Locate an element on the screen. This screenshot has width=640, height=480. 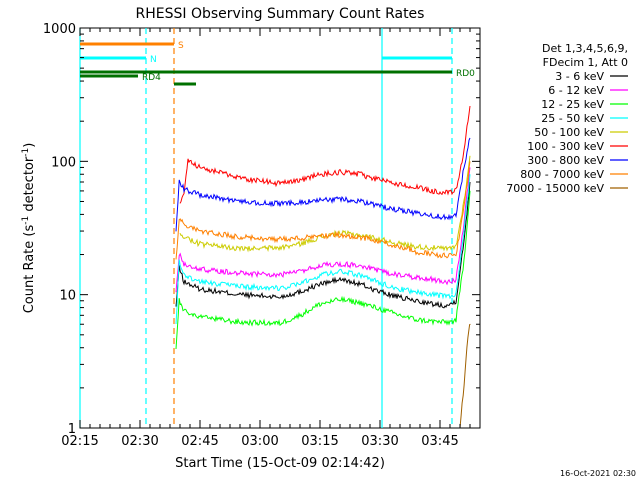
legend-label-9: 7000 - 15000 keV is located at coordinates (555, 188).